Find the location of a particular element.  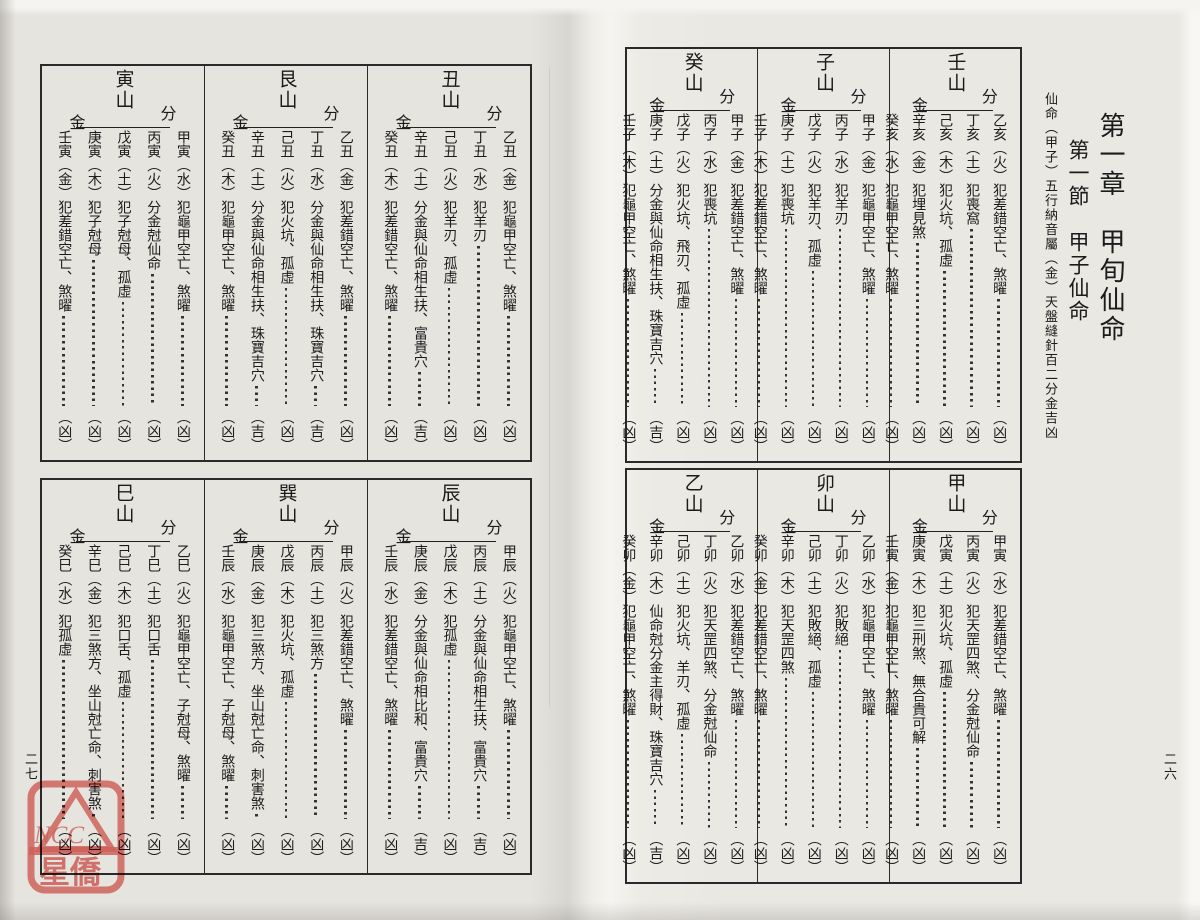

fenjin-entry-column: 丁卯（火）犯天罡四煞、分金尅仙命 （凶） is located at coordinates (709, 704).